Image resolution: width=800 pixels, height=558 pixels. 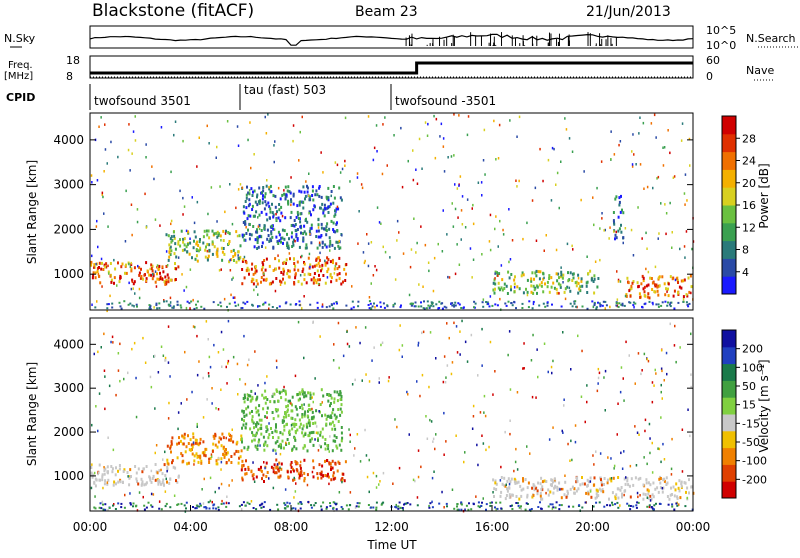 I want to click on colorbar-swatch, so click(x=729, y=267).